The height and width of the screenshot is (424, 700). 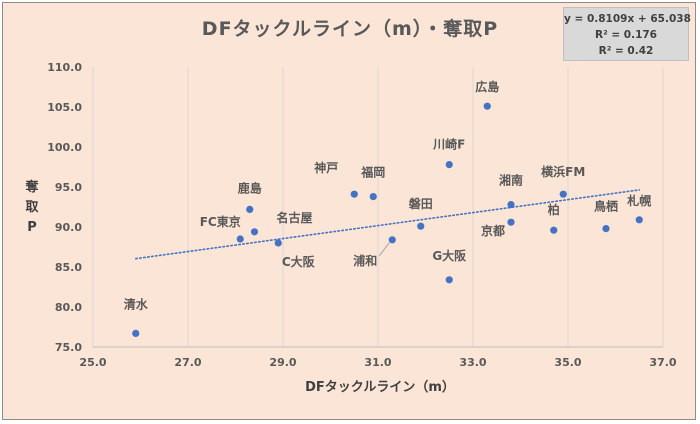 I want to click on chart-title: DFタックルライン（m）・奪取P, so click(x=350, y=29).